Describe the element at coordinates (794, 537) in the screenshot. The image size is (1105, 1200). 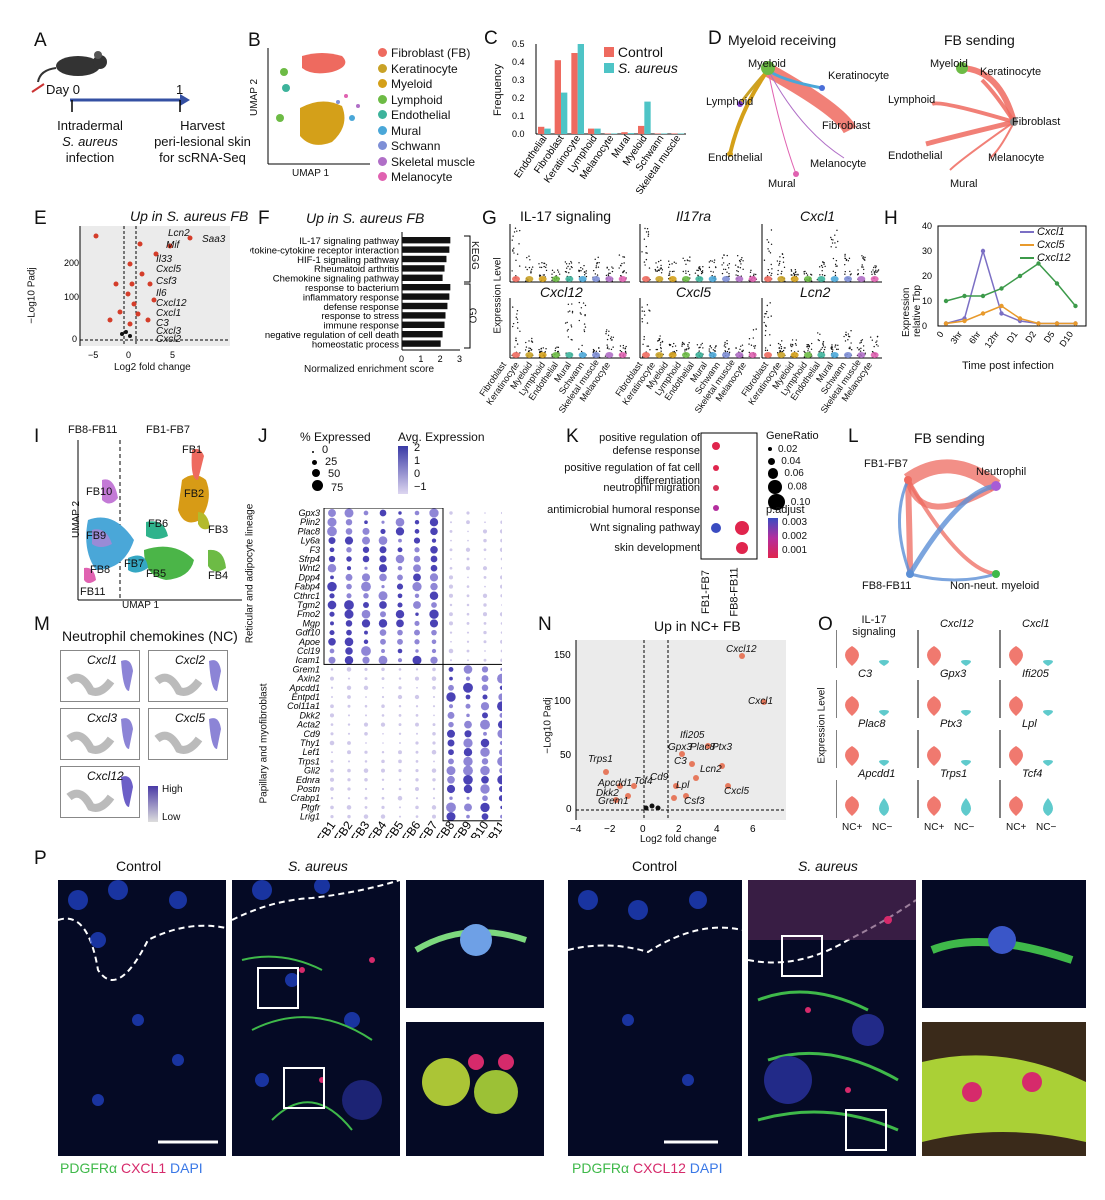
I see `k-padj-legend: 0.003 0.002 0.001` at that location.